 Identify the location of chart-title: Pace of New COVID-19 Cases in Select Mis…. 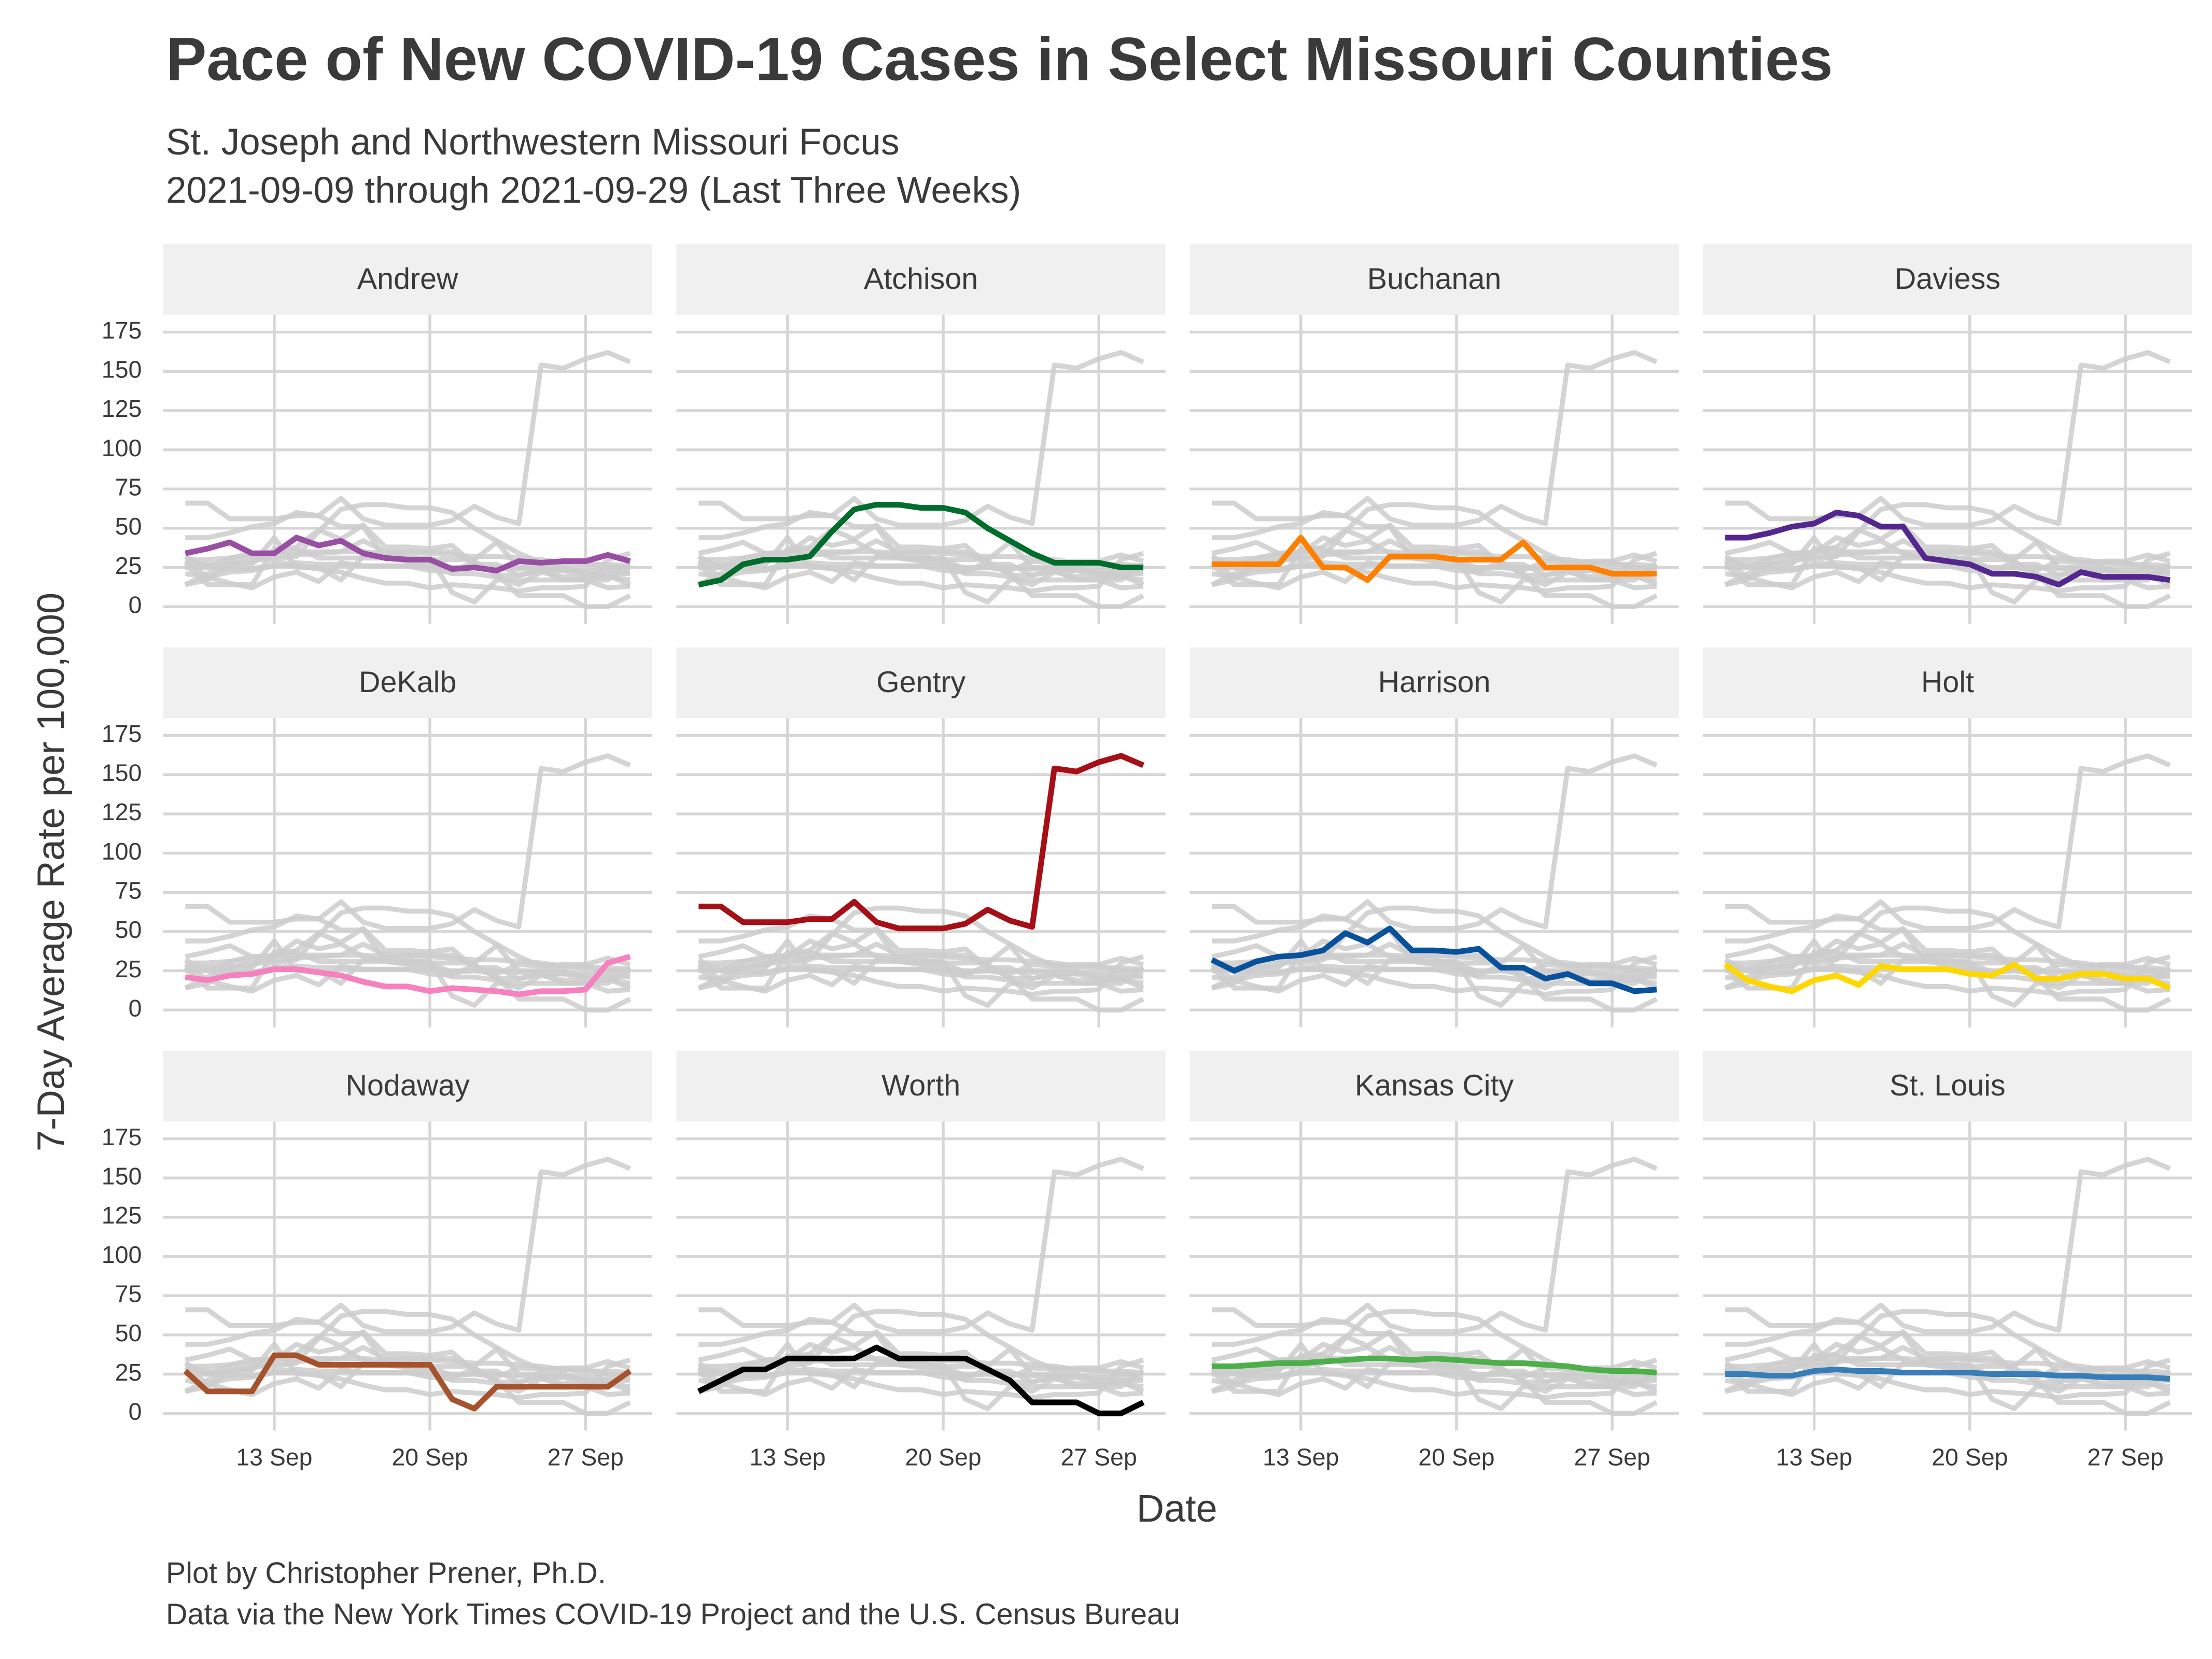
(999, 59).